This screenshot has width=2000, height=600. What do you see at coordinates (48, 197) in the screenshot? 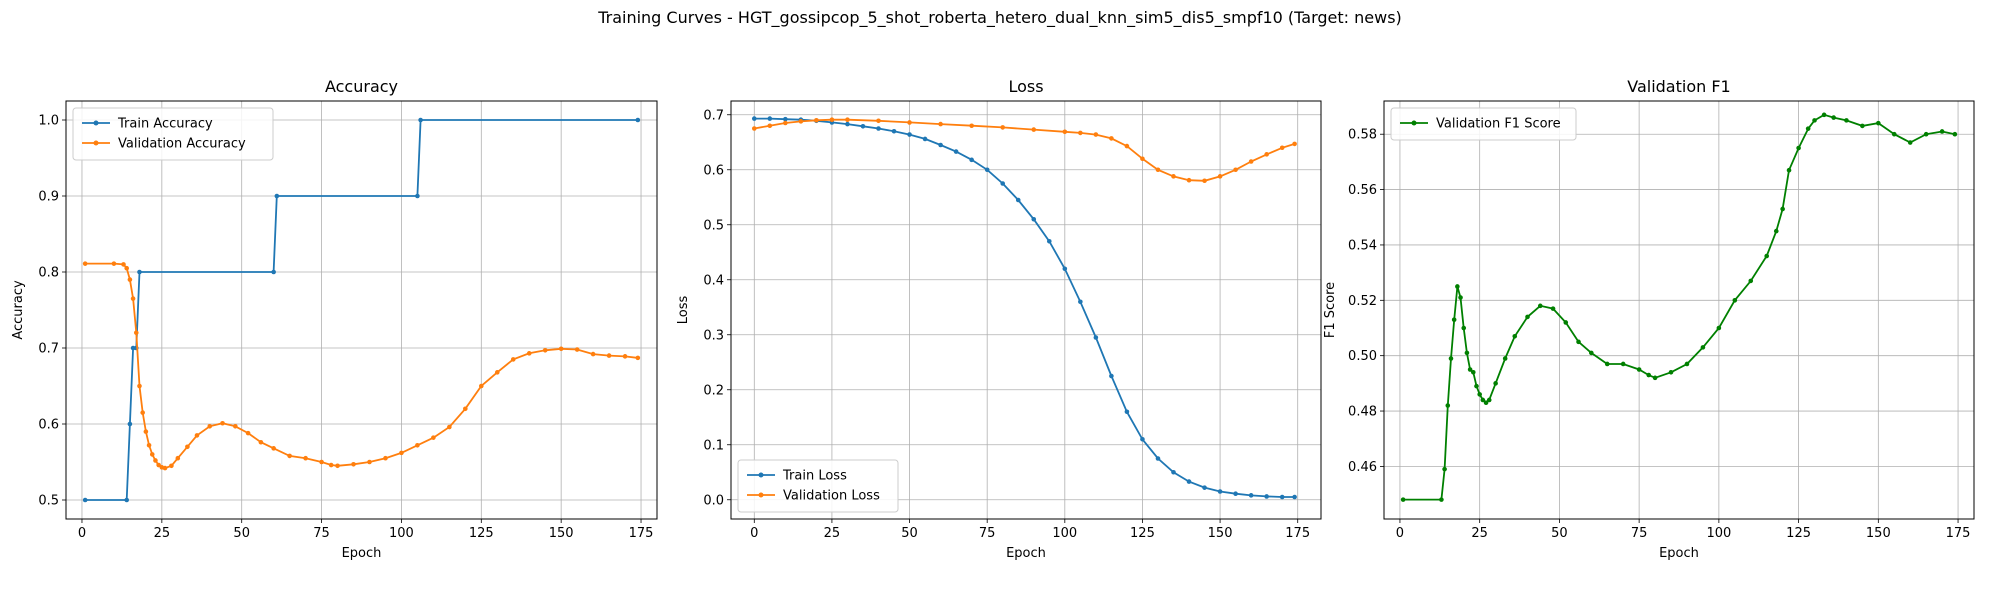
I see `y-tick-label: 0.9` at bounding box center [48, 197].